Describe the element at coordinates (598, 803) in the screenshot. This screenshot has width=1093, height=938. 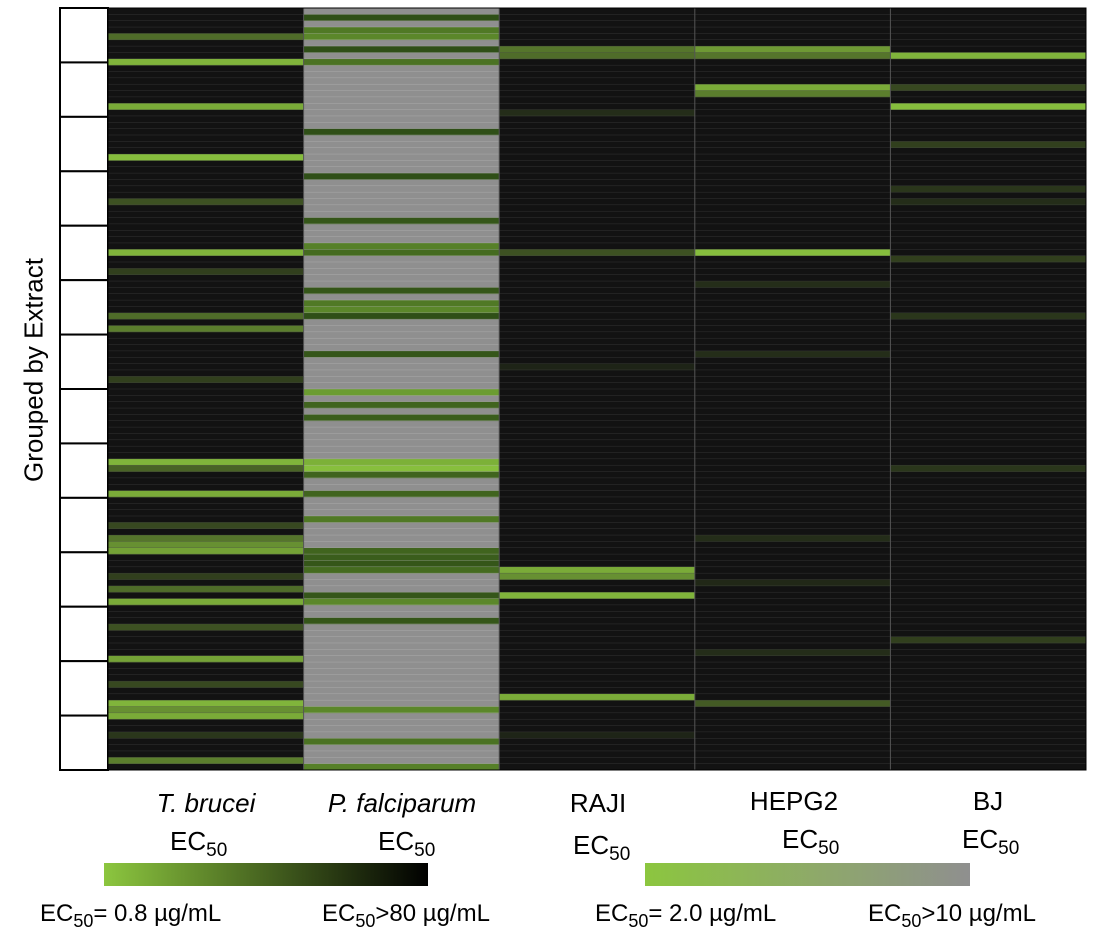
I see `column-label-raji: RAJI` at that location.